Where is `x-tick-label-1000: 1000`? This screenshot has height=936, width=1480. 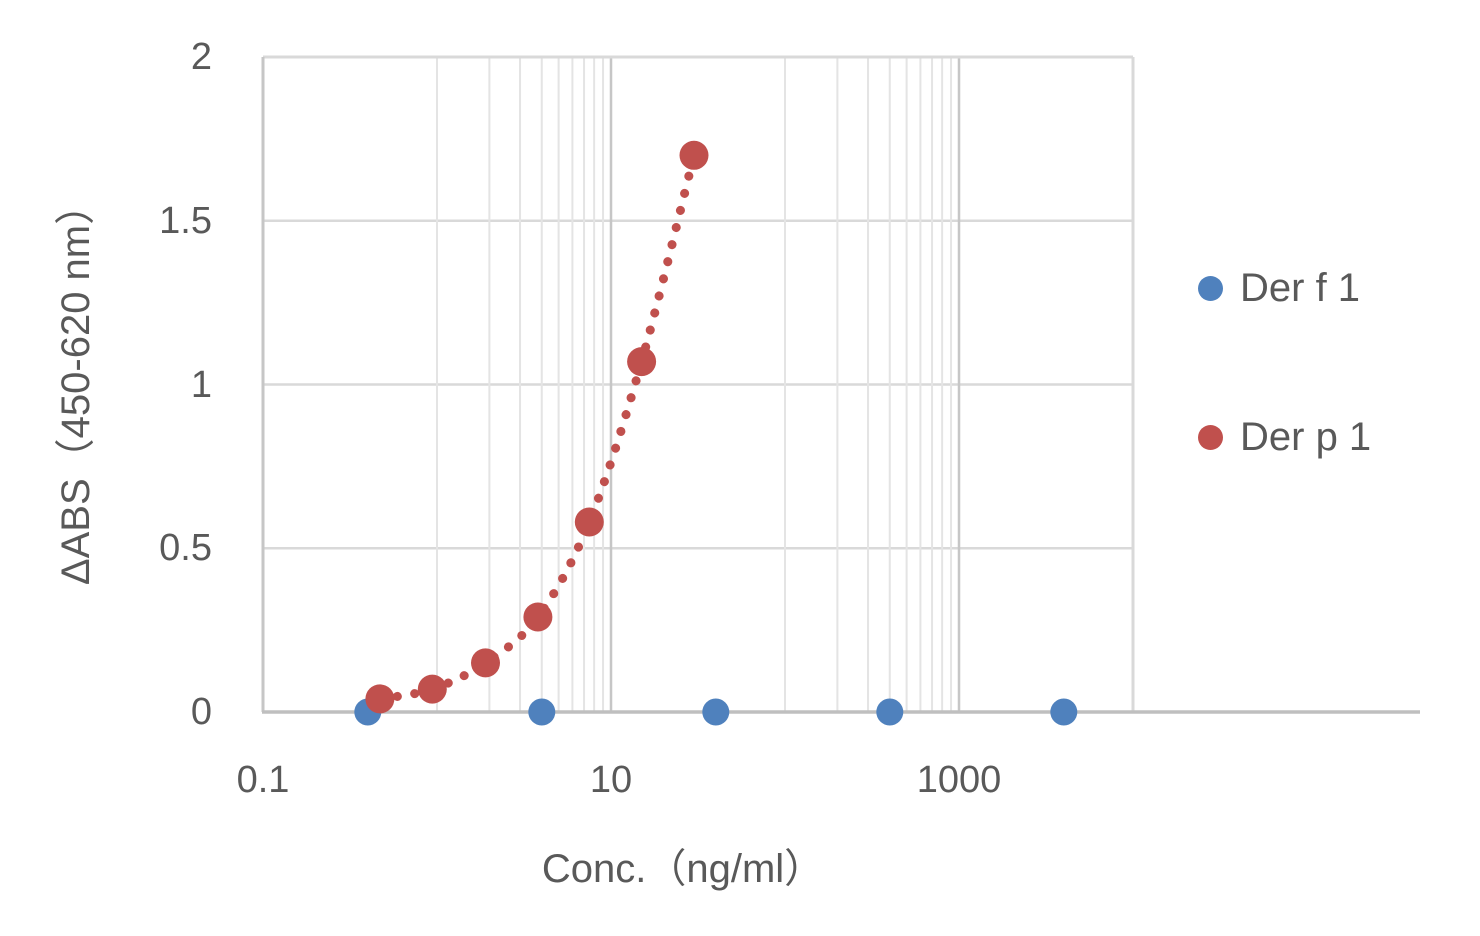
x-tick-label-1000: 1000 is located at coordinates (959, 780).